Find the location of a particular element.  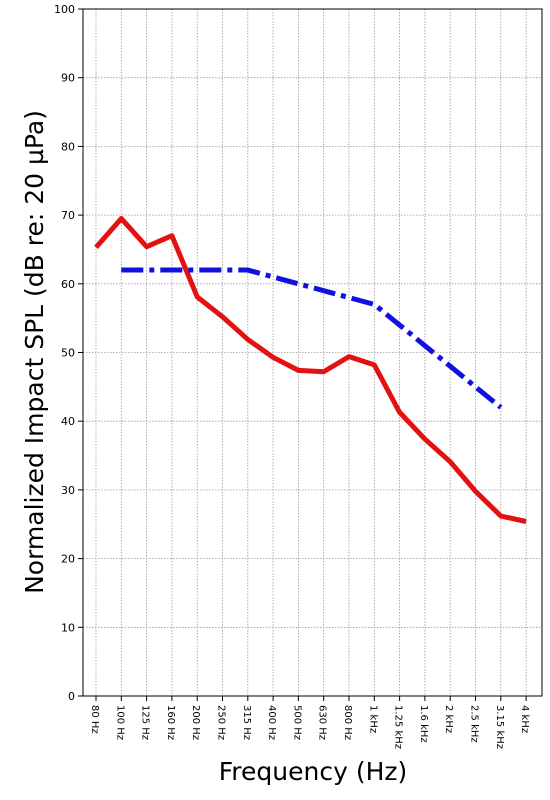

x-tick-label: 160 Hz is located at coordinates (170, 722).